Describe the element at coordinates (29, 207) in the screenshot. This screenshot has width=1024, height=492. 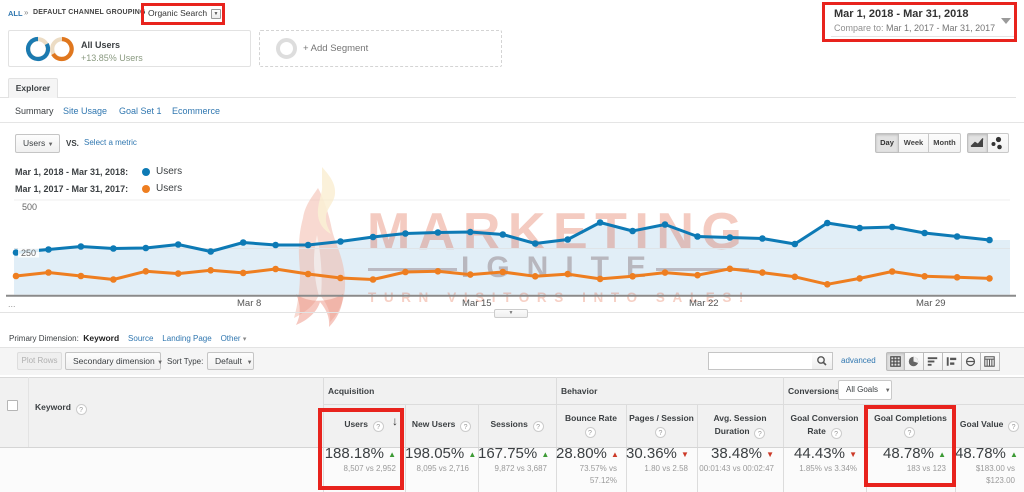
I see `svg-text: 500` at that location.